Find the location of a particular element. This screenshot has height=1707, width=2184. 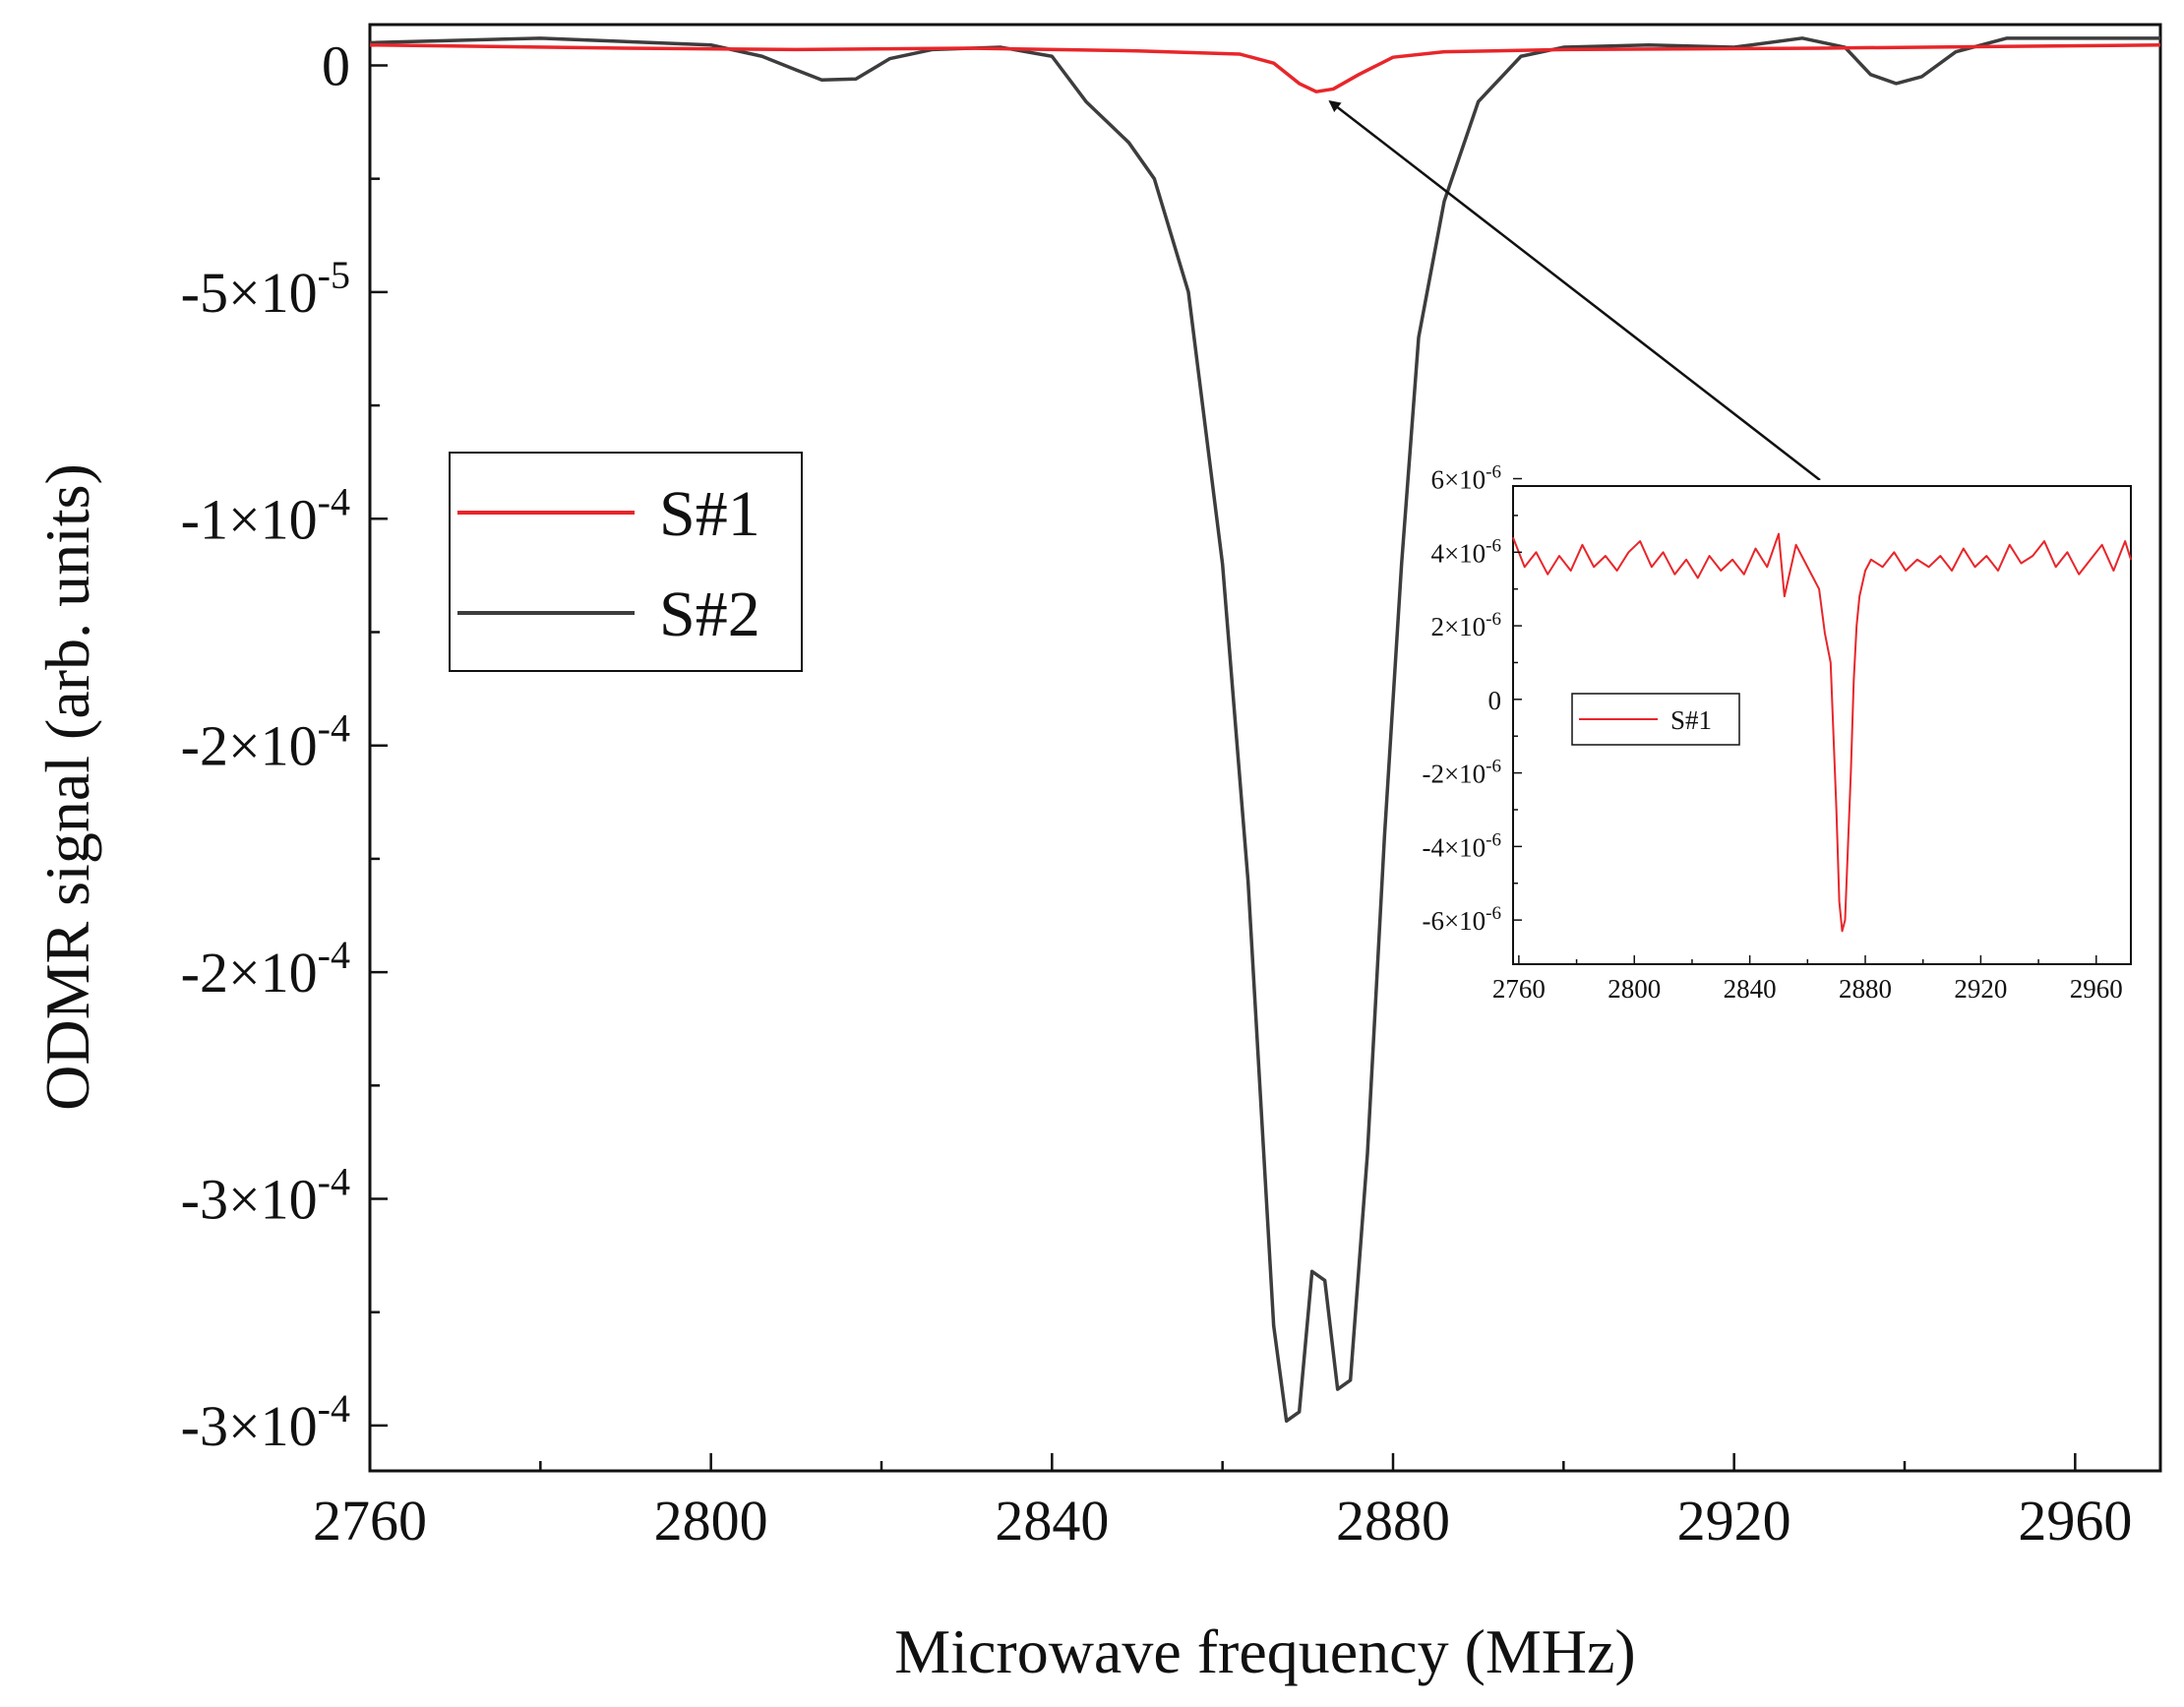

inset-y-tick-label: 4×10⁻⁶ is located at coordinates (1465, 551).